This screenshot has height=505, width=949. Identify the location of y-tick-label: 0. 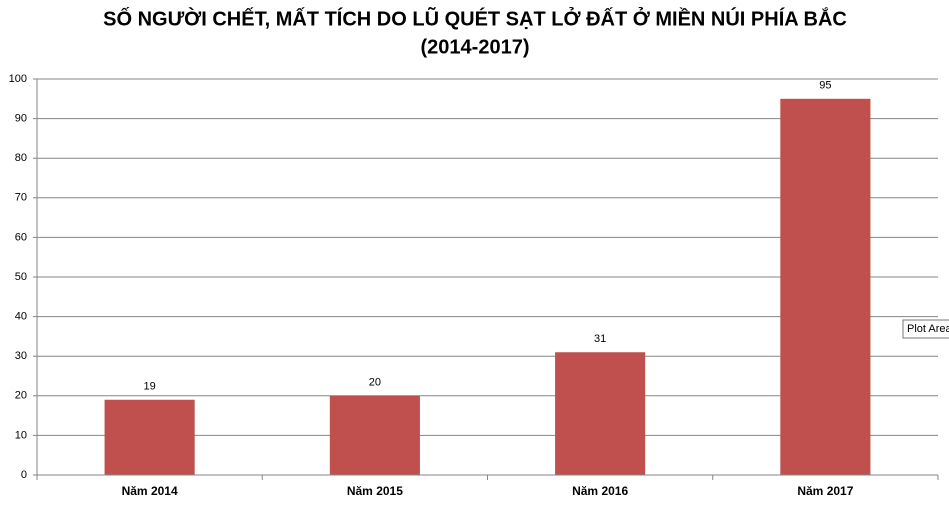
(24, 475).